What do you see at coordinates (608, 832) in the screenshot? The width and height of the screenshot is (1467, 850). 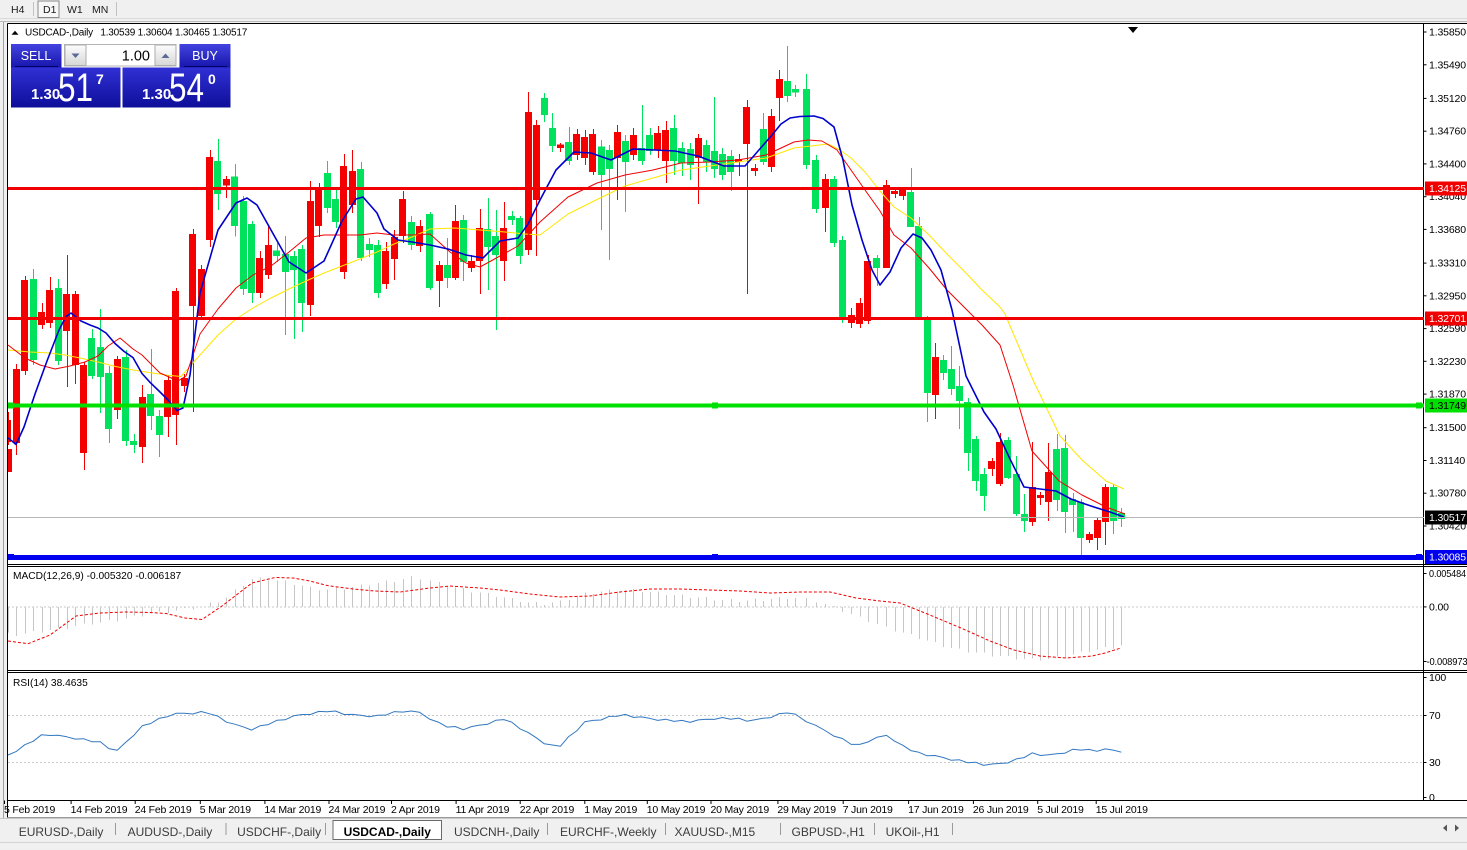 I see `svg-text: EURCHF-,Weekly` at bounding box center [608, 832].